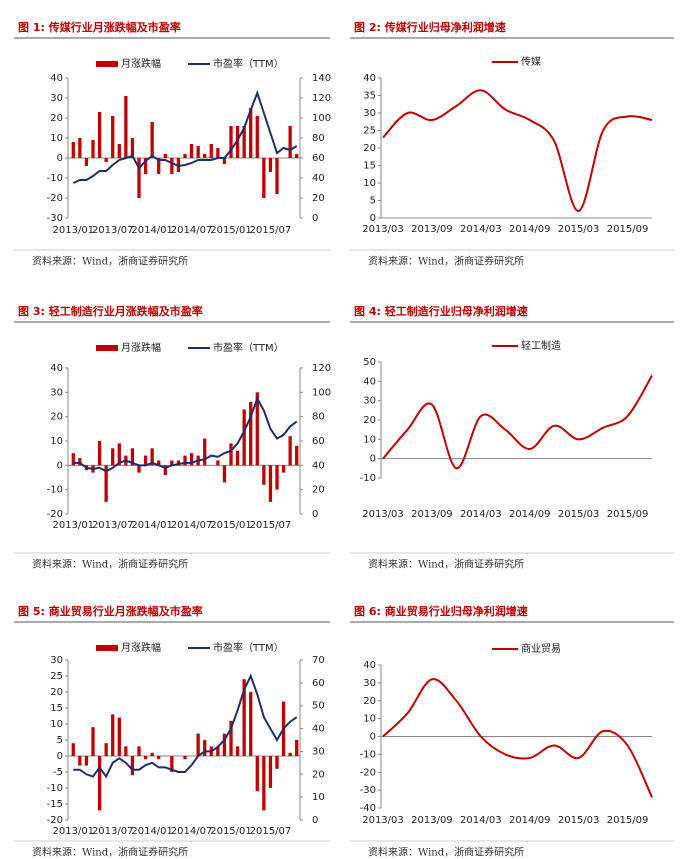 This screenshot has height=859, width=688. Describe the element at coordinates (318, 417) in the screenshot. I see `y2-tick-label: 80` at that location.